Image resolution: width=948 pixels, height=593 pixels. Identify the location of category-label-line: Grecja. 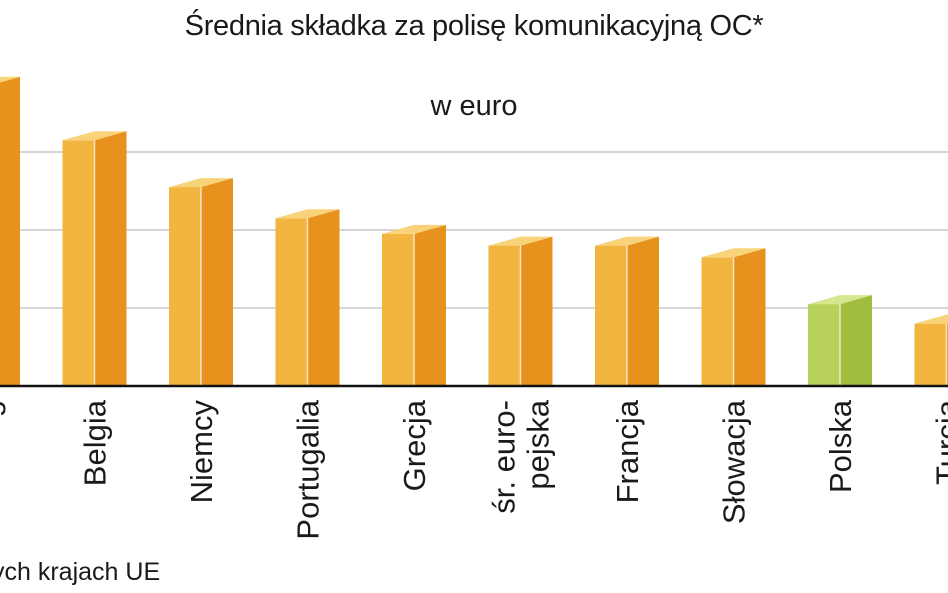
(414, 445).